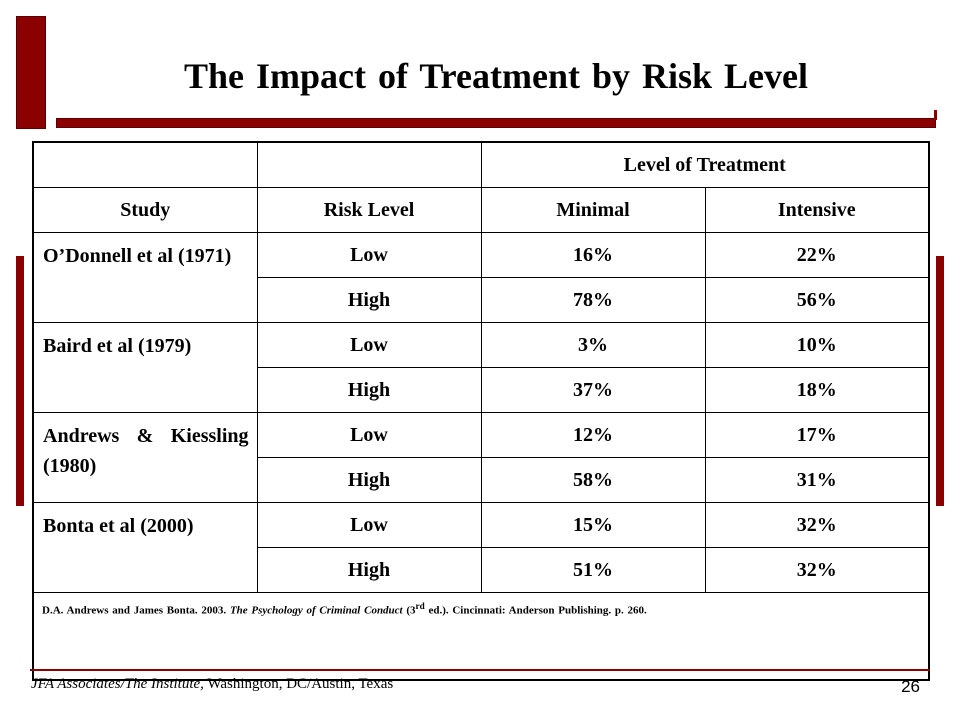 This screenshot has height=720, width=960. Describe the element at coordinates (817, 480) in the screenshot. I see `intensive-cell: 31%` at that location.